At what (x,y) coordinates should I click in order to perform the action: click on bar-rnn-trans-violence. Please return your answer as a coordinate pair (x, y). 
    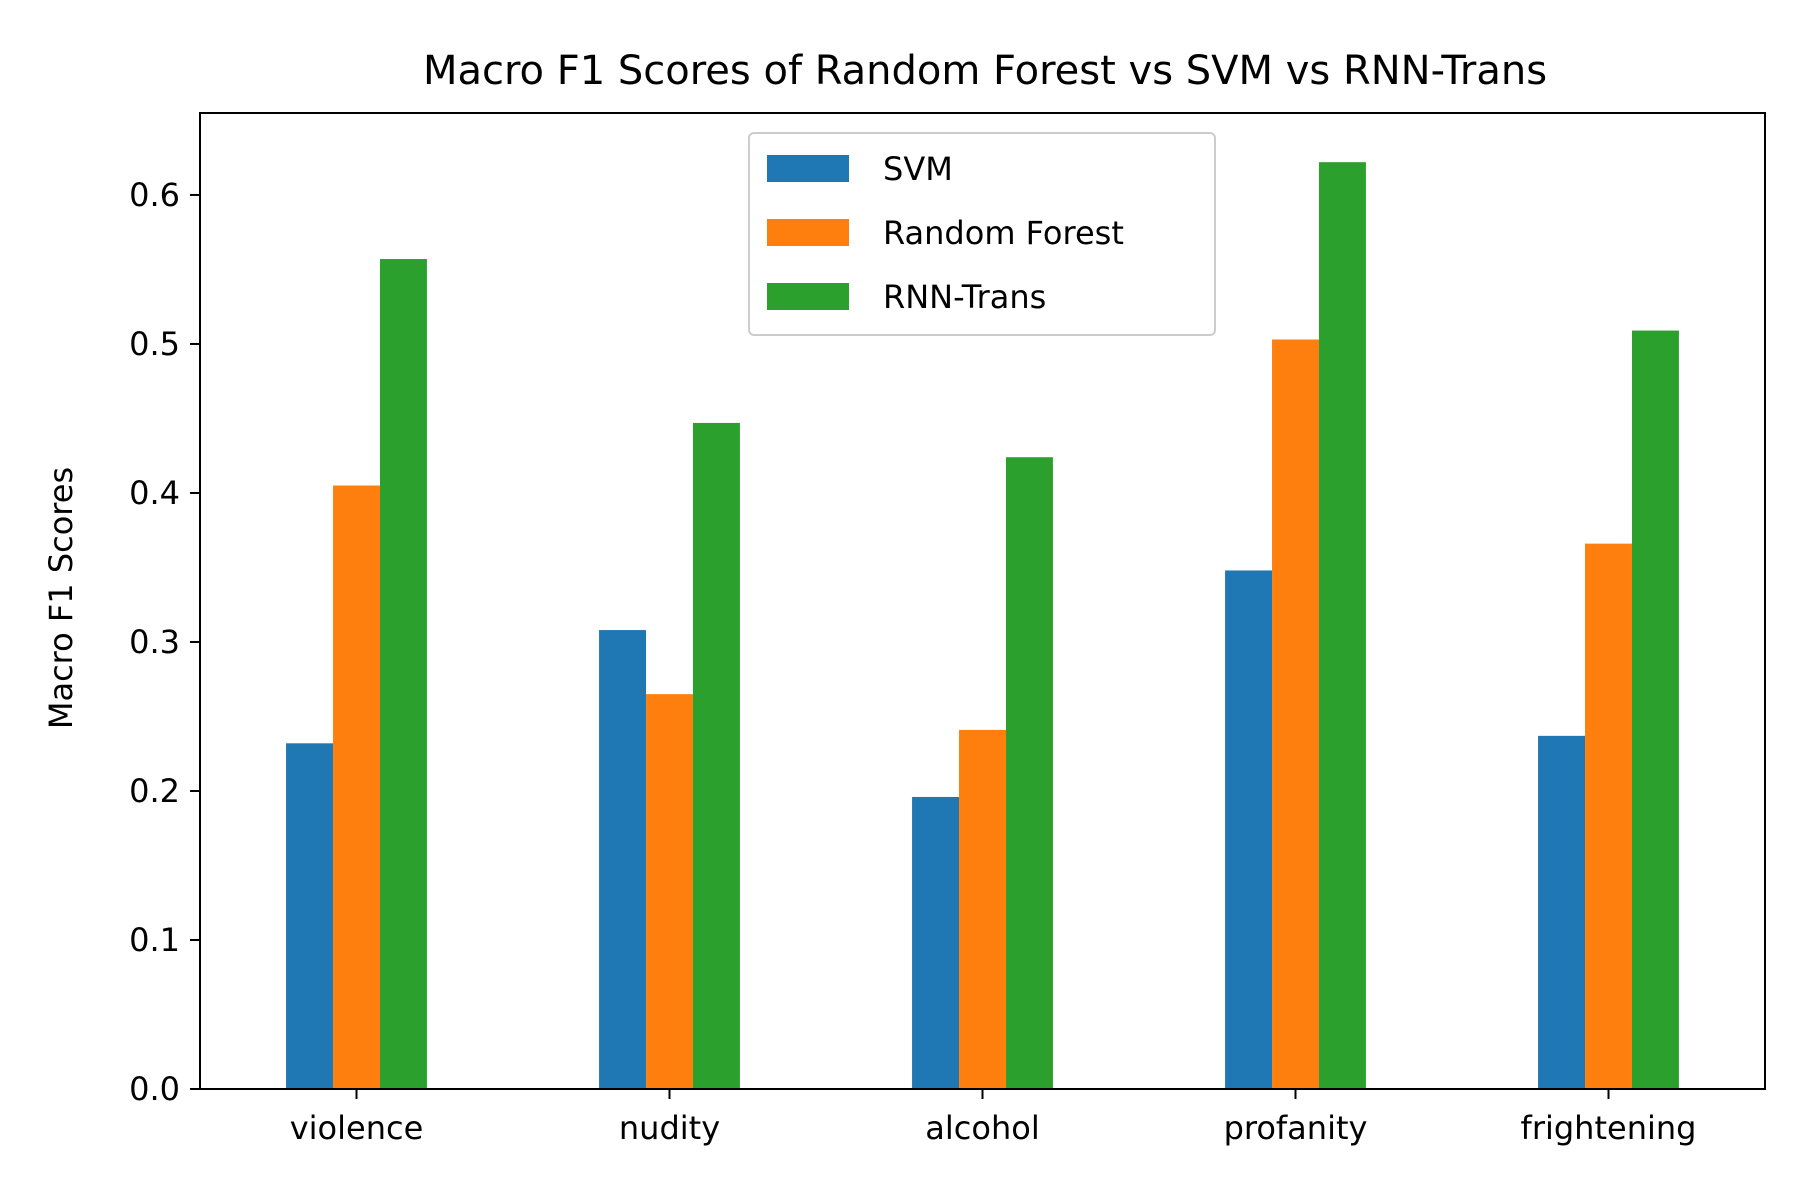
    Looking at the image, I should click on (403, 674).